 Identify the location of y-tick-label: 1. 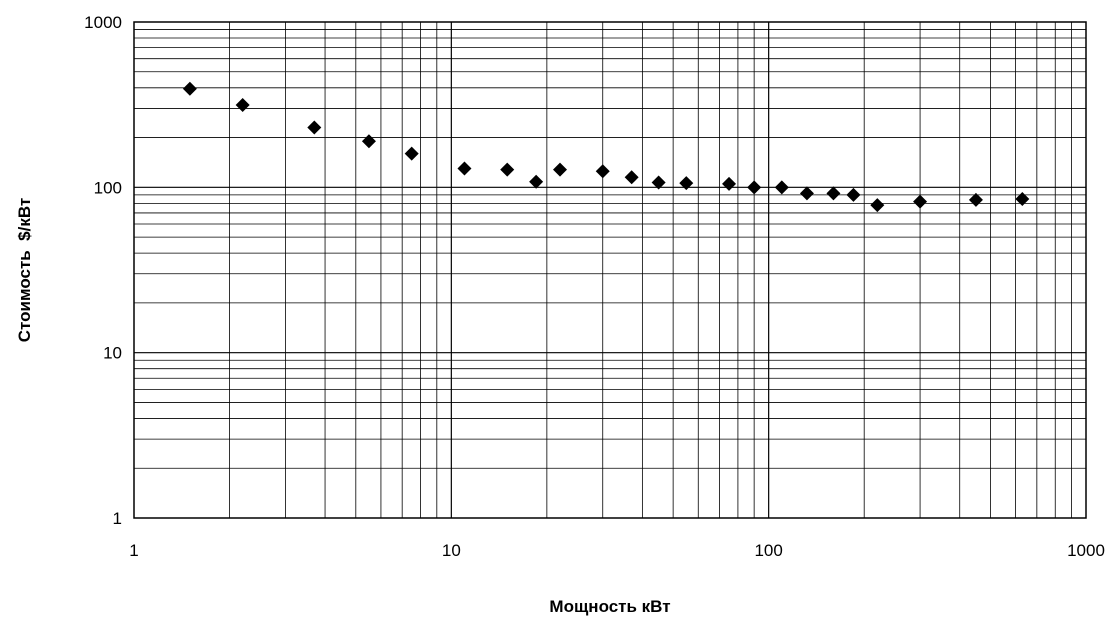
(117, 518).